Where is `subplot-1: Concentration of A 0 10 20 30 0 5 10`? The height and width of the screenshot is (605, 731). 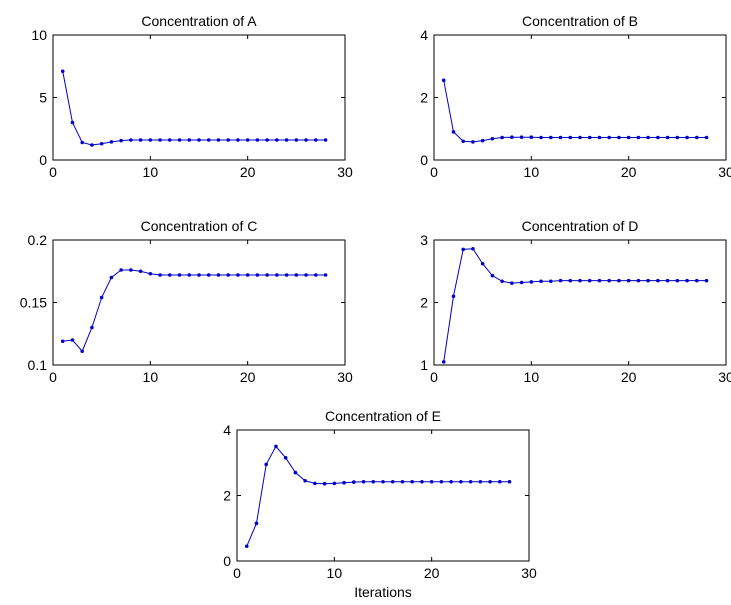 subplot-1: Concentration of A 0 10 20 30 0 5 10 is located at coordinates (192, 96).